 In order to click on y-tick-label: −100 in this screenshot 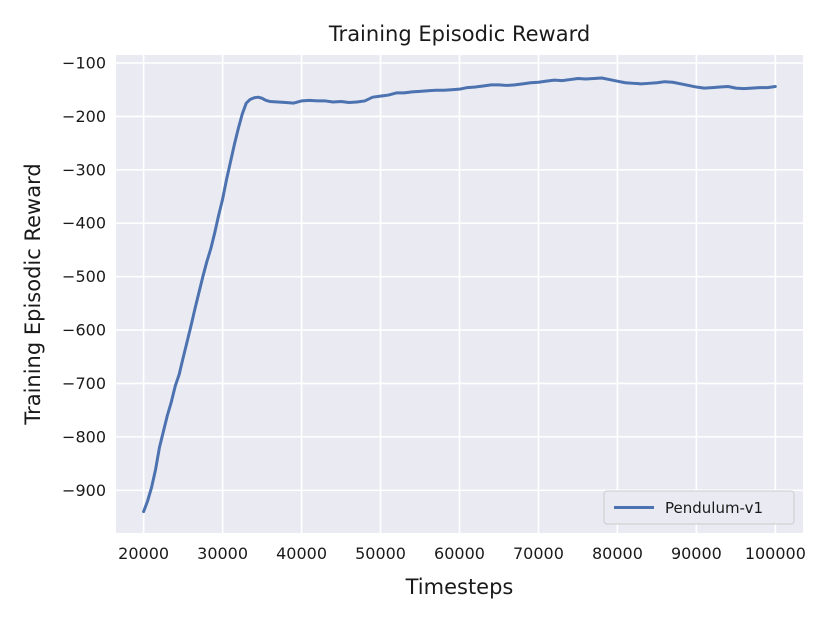, I will do `click(84, 63)`.